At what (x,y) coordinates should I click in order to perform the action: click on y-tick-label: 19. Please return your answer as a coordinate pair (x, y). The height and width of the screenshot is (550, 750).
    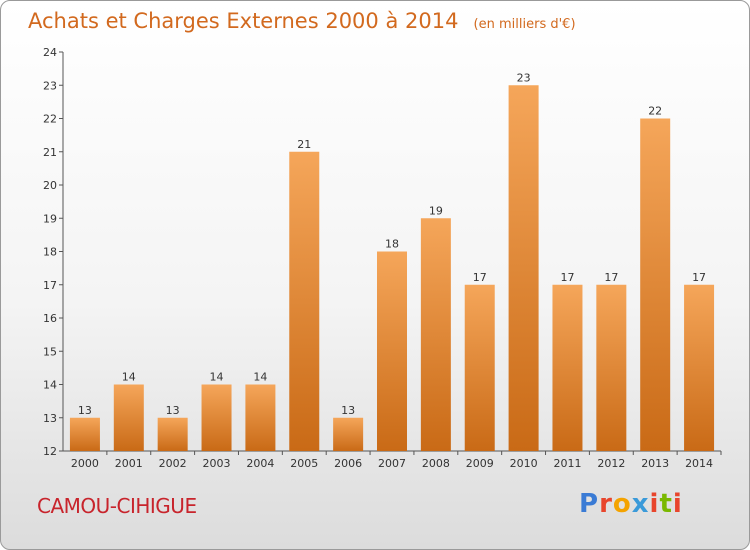
    Looking at the image, I should click on (50, 218).